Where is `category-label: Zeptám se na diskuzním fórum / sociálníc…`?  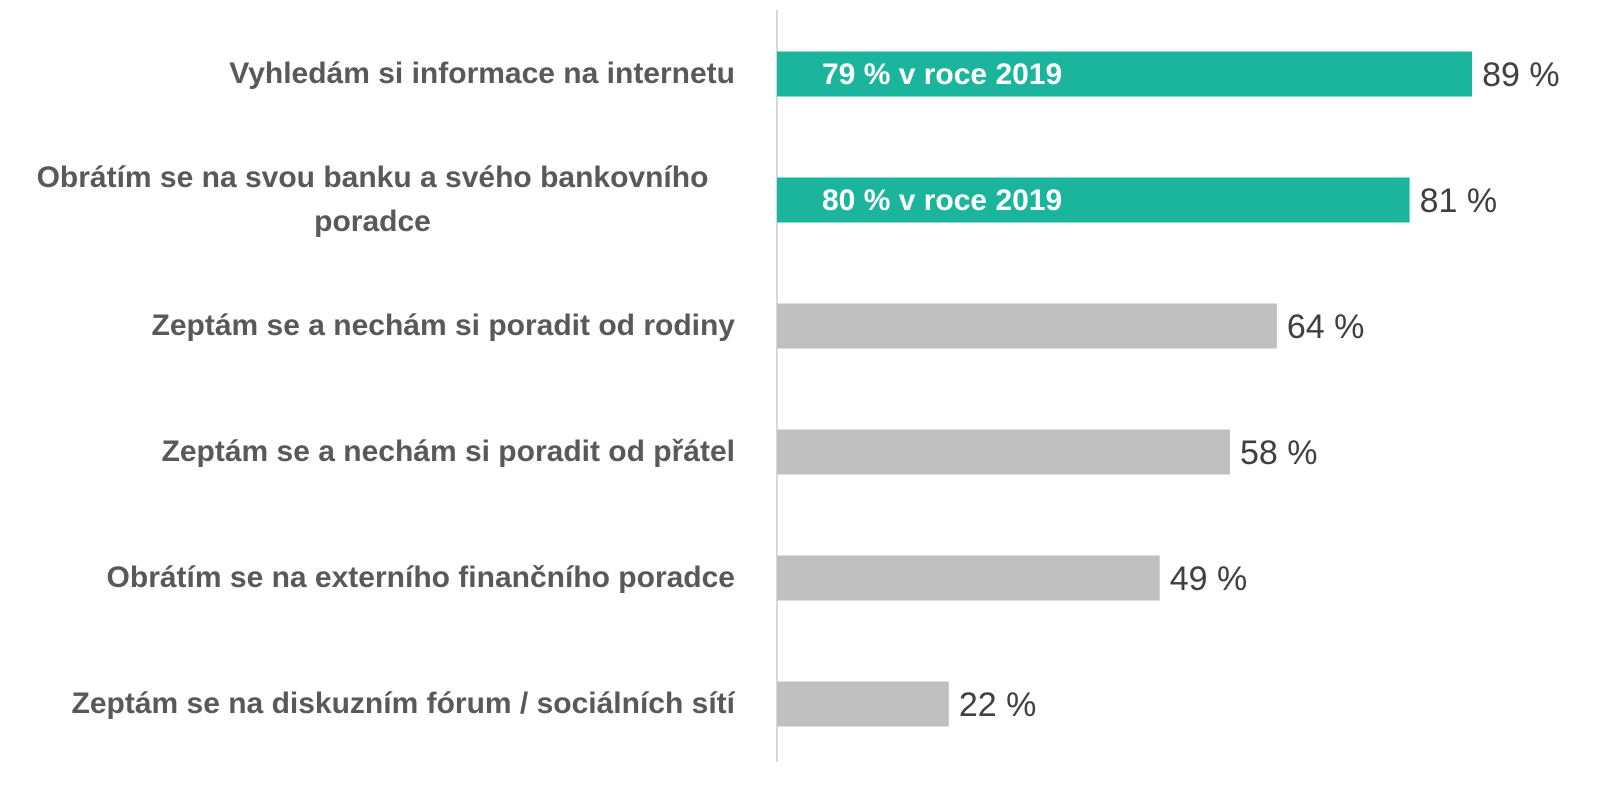 category-label: Zeptám se na diskuzním fórum / sociálníc… is located at coordinates (403, 703).